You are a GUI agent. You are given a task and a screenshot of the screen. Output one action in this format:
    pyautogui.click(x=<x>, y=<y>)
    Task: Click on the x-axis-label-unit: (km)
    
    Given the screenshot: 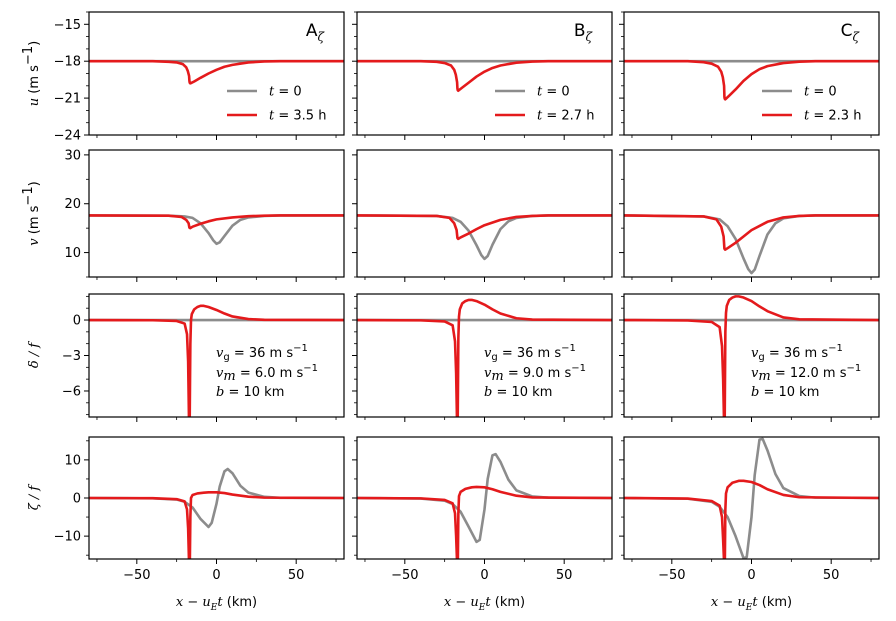 What is the action you would take?
    pyautogui.click(x=508, y=602)
    